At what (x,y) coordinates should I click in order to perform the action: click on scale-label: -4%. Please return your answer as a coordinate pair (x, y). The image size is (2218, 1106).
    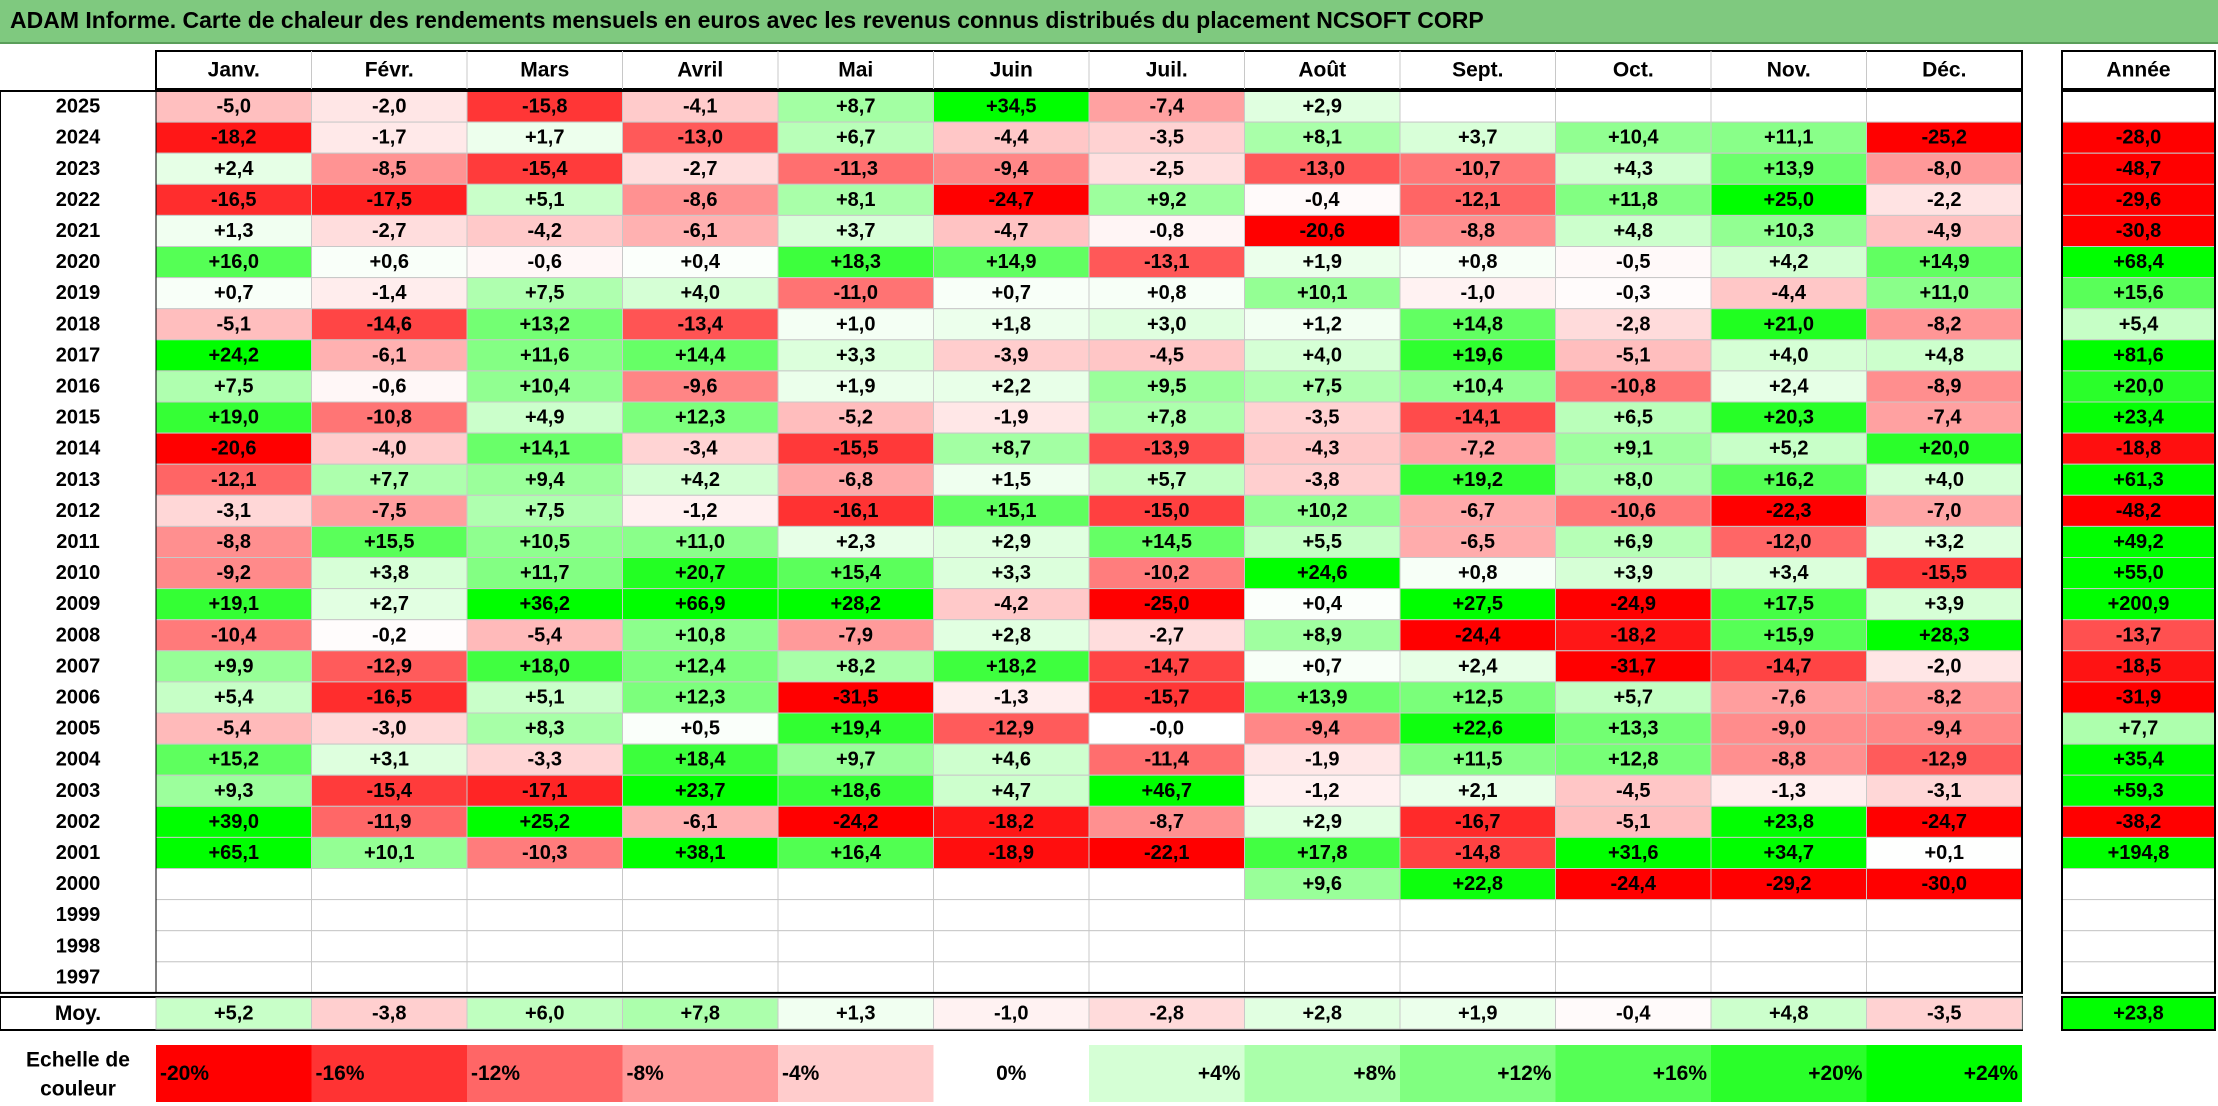
    Looking at the image, I should click on (801, 1073).